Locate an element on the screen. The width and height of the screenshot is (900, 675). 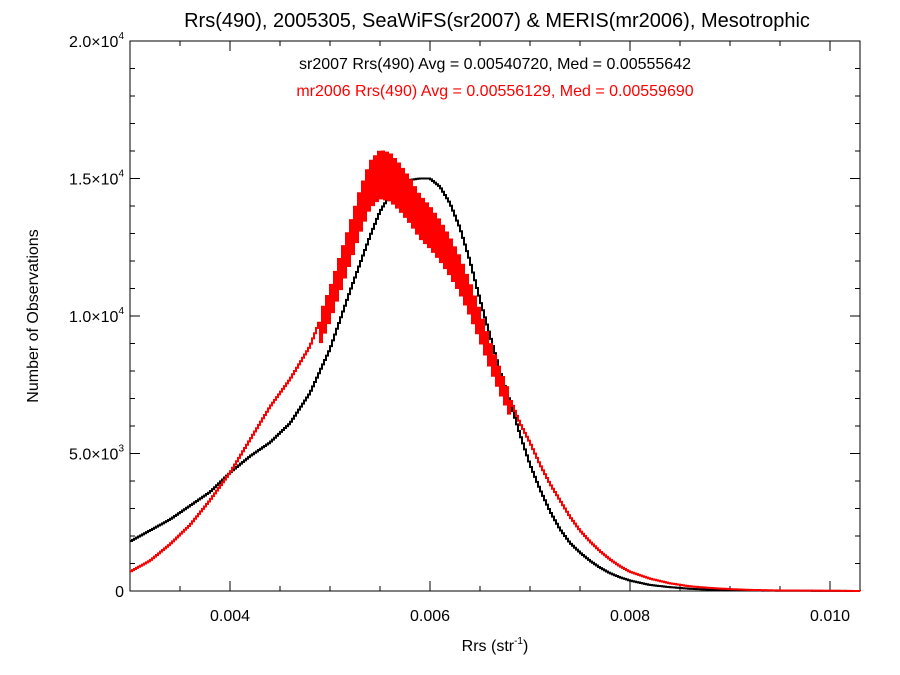
y-axis-label: Number of Observations is located at coordinates (33, 315).